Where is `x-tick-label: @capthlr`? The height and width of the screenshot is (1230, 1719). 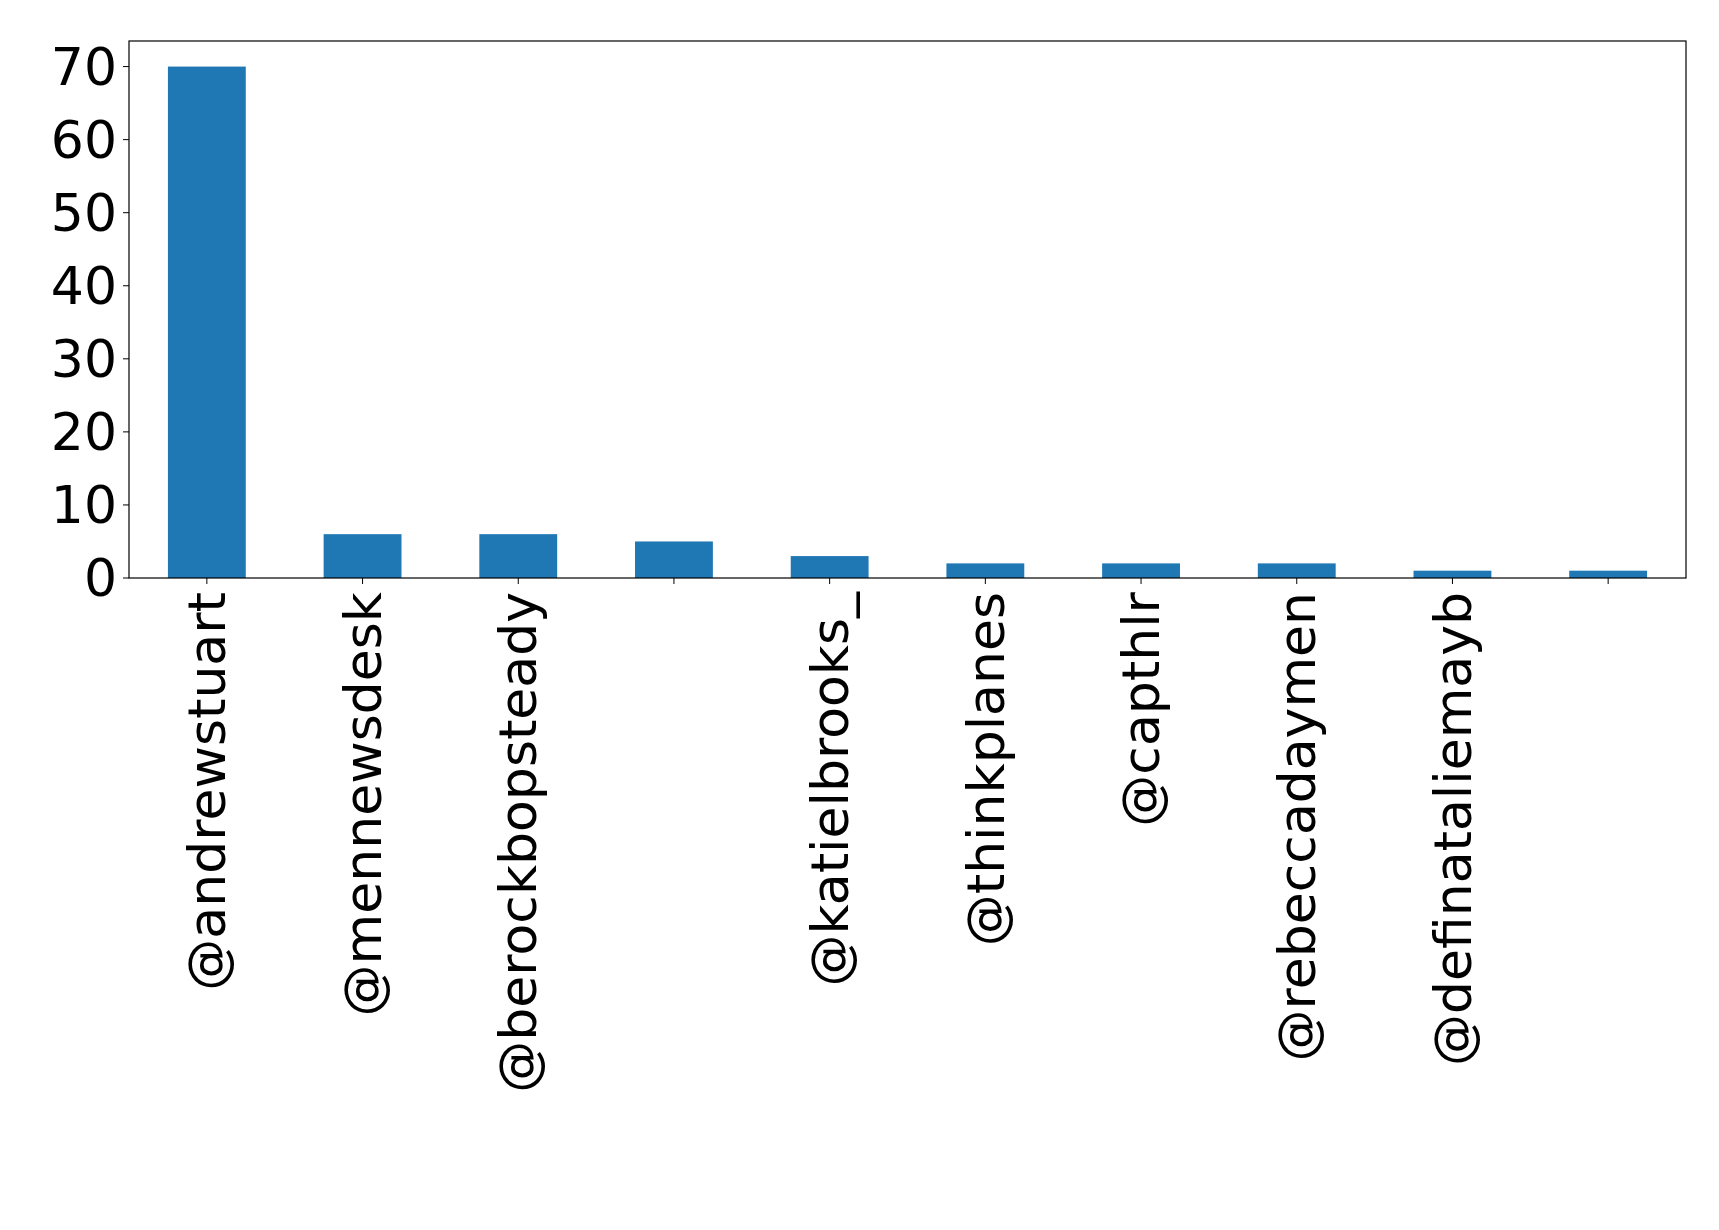
x-tick-label: @capthlr is located at coordinates (1141, 709).